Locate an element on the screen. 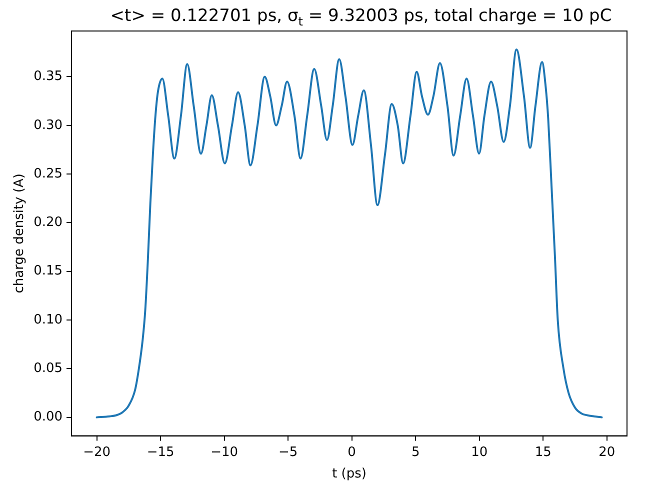  x-tick-label: 20 is located at coordinates (607, 452).